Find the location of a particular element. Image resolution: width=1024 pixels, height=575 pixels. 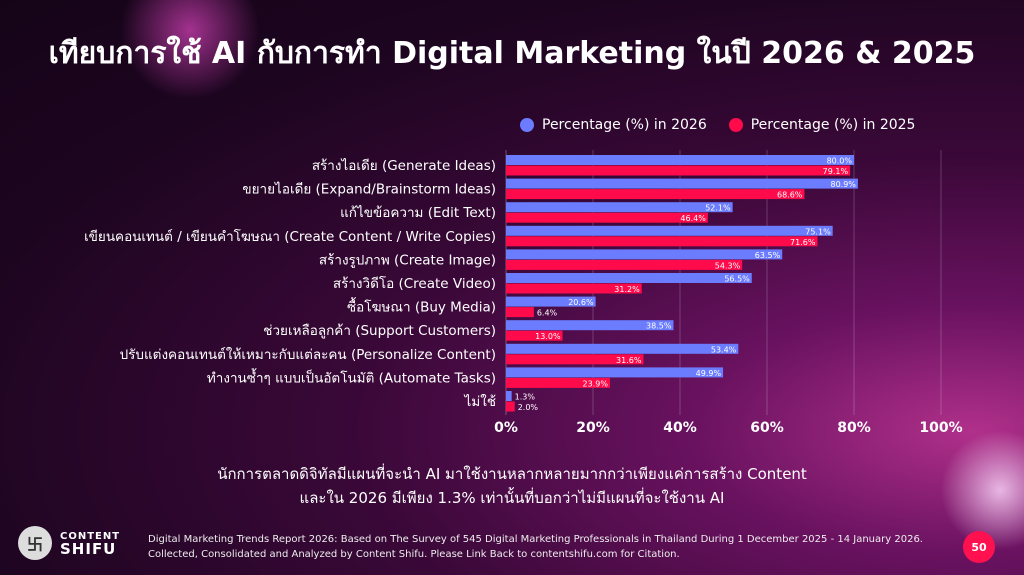

x-tick-label: 100% is located at coordinates (940, 428).